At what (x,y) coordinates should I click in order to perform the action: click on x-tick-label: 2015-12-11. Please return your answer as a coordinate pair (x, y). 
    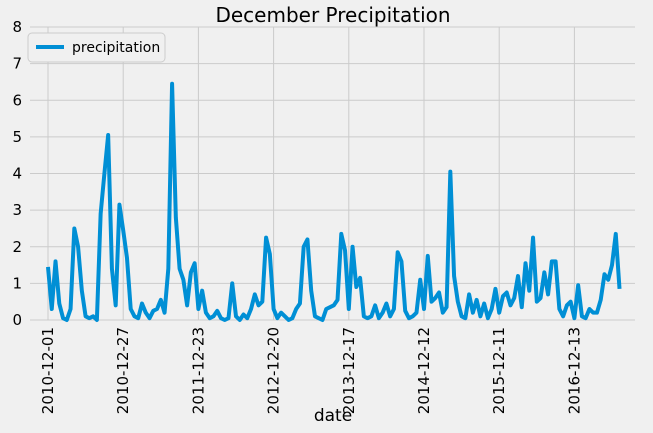
    Looking at the image, I should click on (499, 370).